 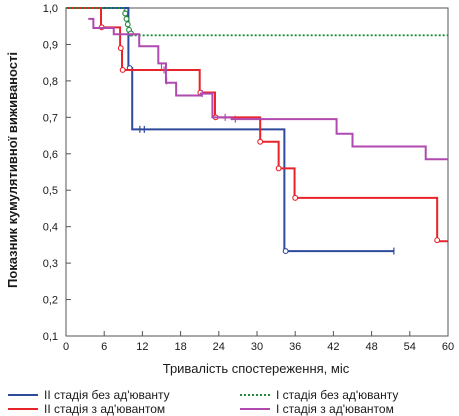 What do you see at coordinates (333, 347) in the screenshot?
I see `x-tick-label: 42` at bounding box center [333, 347].